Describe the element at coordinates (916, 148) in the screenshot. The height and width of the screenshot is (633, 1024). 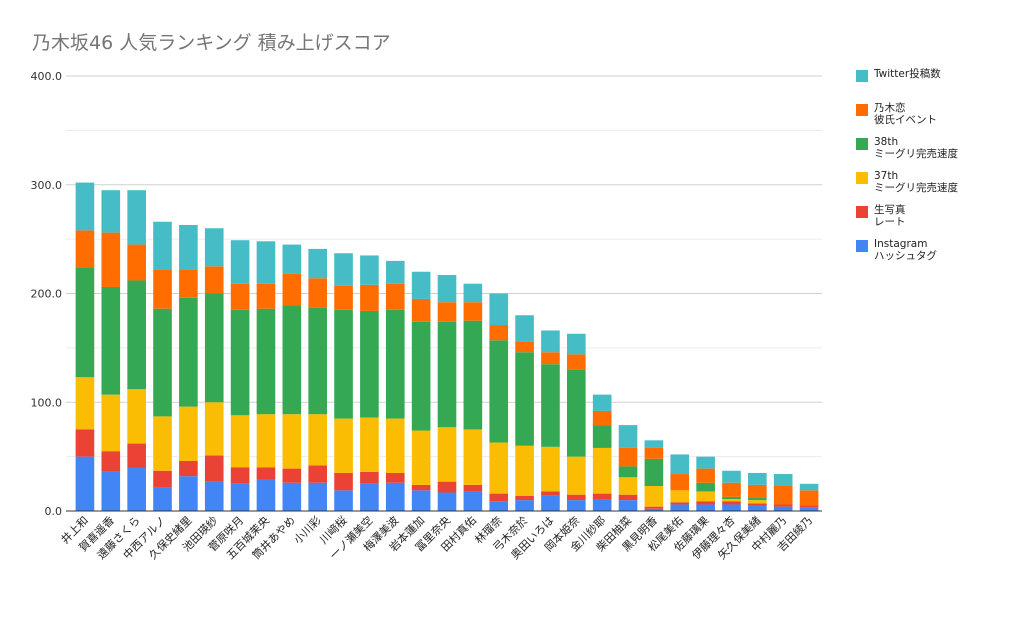
I see `legend-label: 38th ミーグリ完売速度` at that location.